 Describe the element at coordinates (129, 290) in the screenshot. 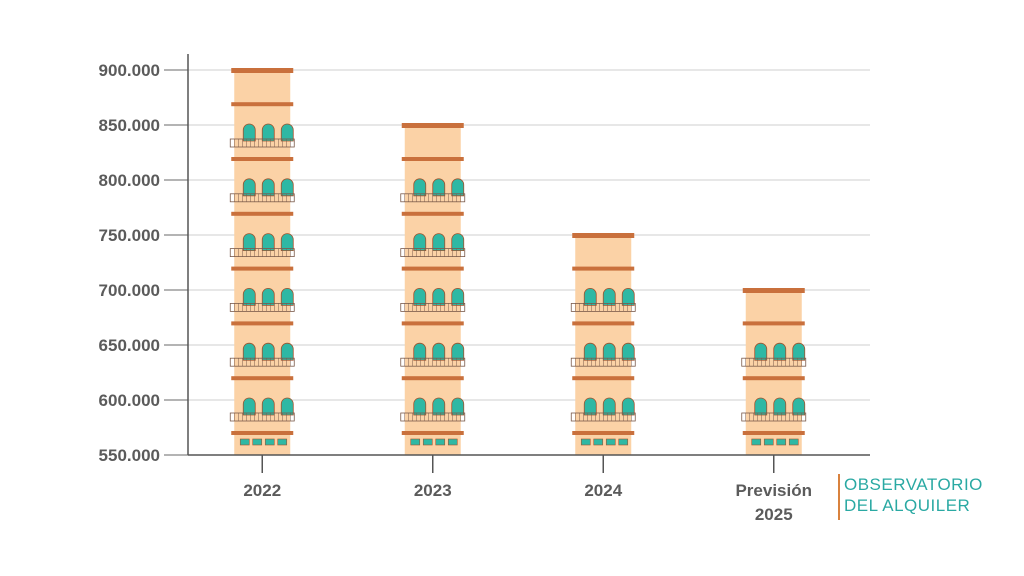

I see `y-tick-label: 700.000` at that location.